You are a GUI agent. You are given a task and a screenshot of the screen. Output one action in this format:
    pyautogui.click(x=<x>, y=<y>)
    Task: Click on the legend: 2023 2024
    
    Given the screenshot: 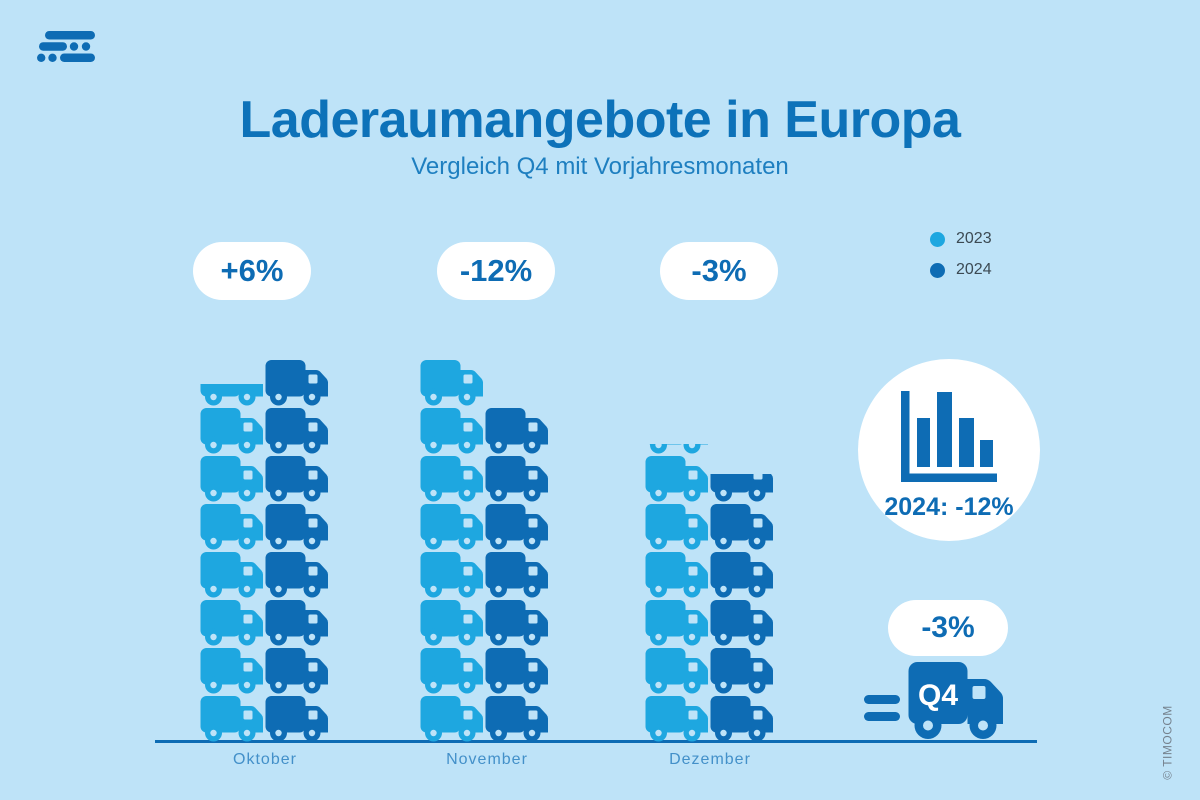 What is the action you would take?
    pyautogui.click(x=961, y=258)
    